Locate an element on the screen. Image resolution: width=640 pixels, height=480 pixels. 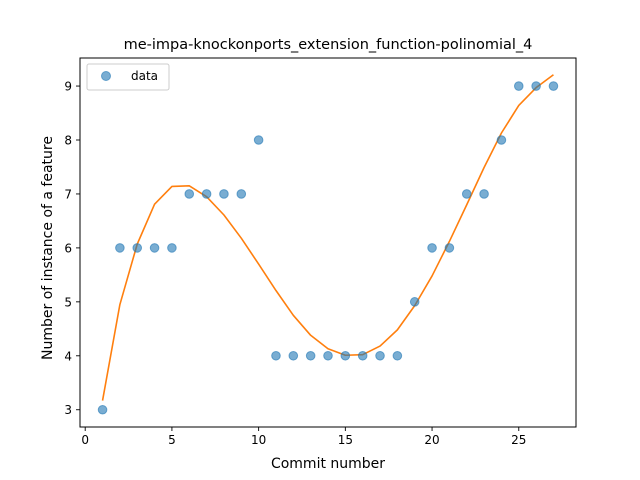
y-tick-label: 5 is located at coordinates (68, 302).